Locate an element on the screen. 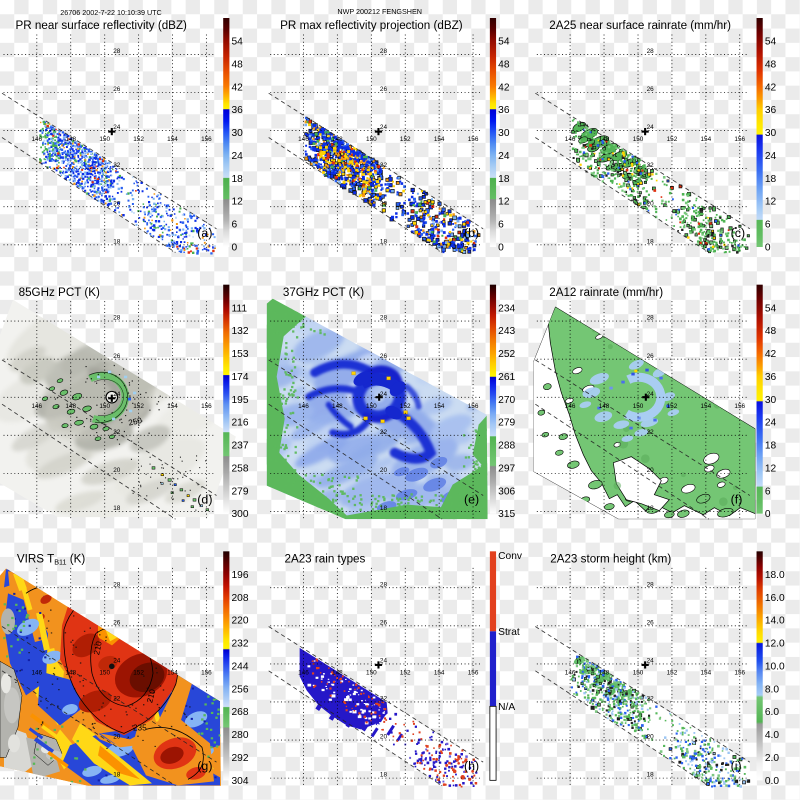 The image size is (800, 800). svg-text: (a) is located at coordinates (204, 233).